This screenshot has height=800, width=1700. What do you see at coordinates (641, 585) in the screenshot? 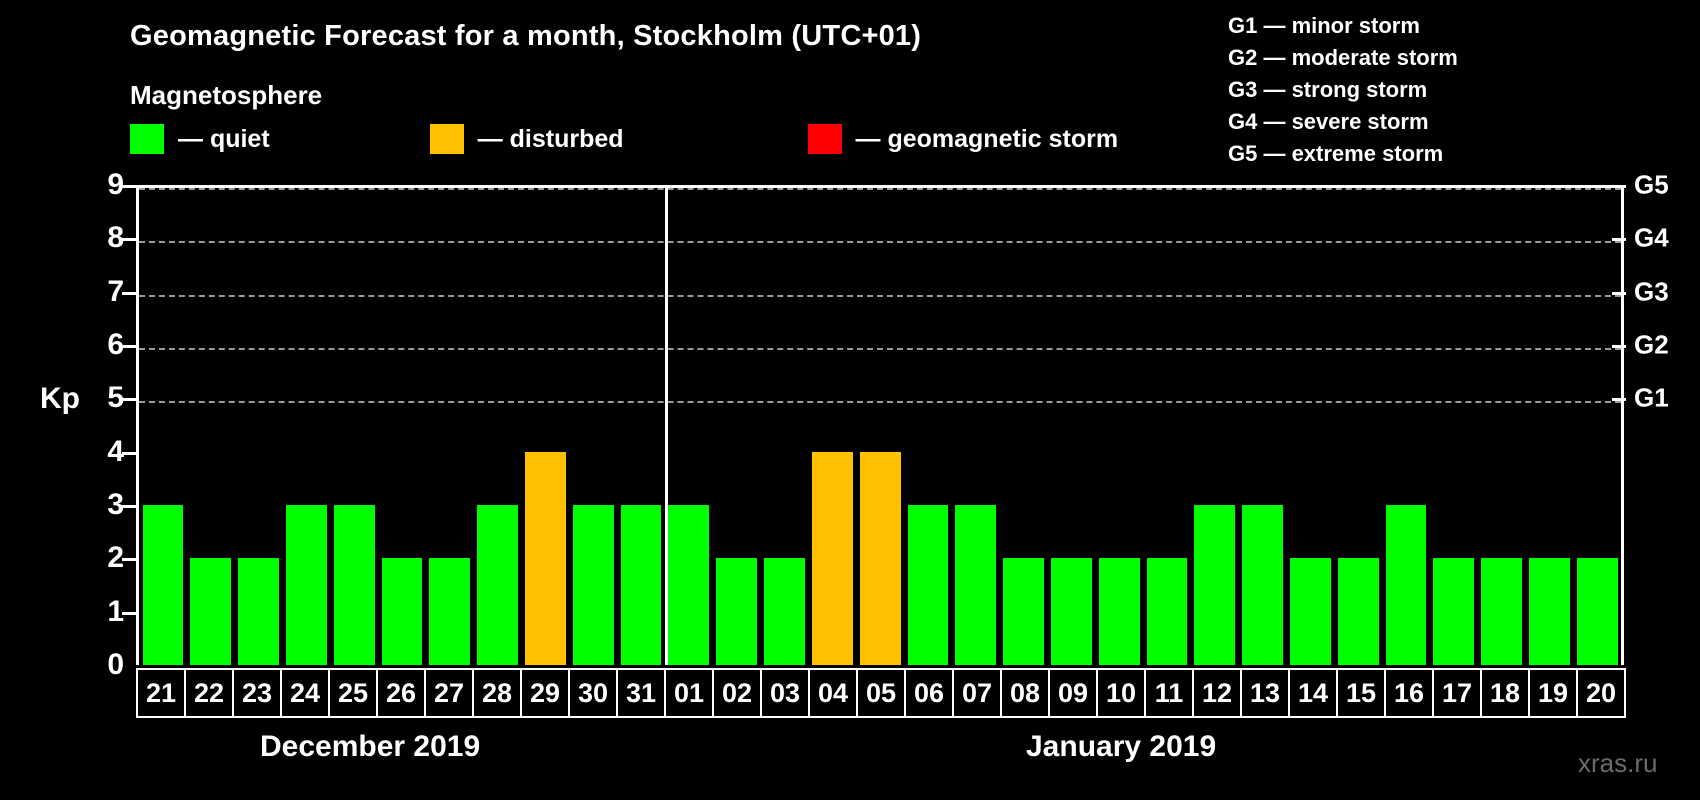
I see `bar-day-31-quiet` at bounding box center [641, 585].